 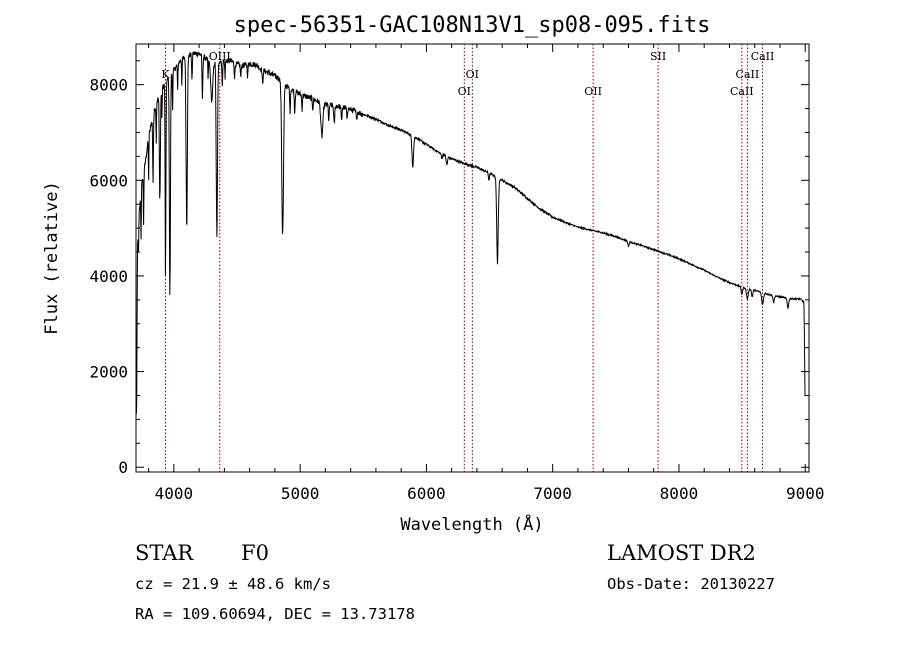 What do you see at coordinates (220, 56) in the screenshot?
I see `line-marker-label-1: OIII` at bounding box center [220, 56].